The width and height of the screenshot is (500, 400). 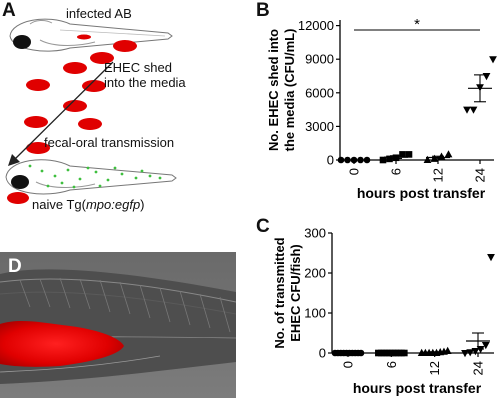 I want to click on y-tick-label: 12000, so click(x=316, y=25).